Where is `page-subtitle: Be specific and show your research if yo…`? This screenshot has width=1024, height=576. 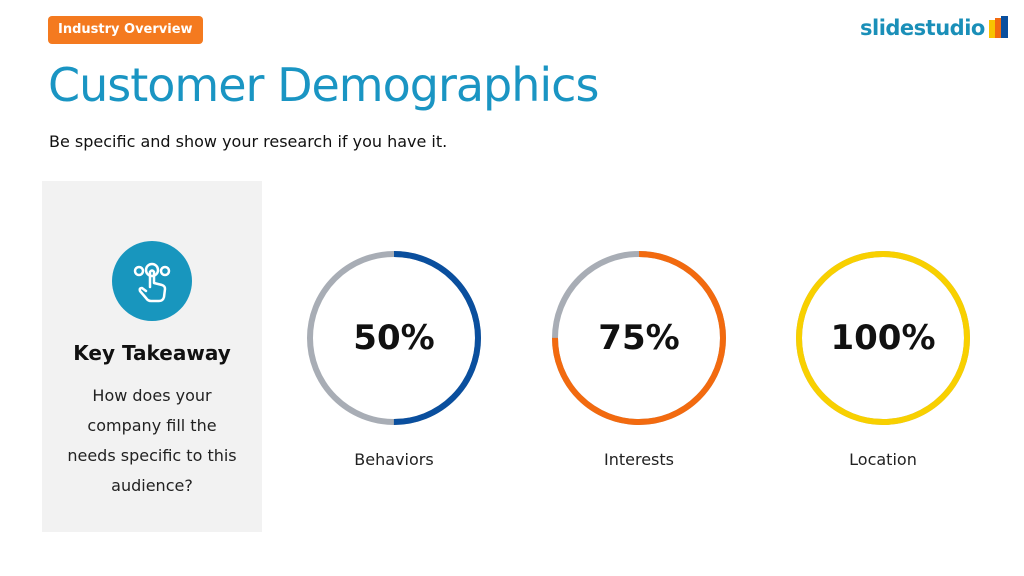 page-subtitle: Be specific and show your research if yo… is located at coordinates (248, 141).